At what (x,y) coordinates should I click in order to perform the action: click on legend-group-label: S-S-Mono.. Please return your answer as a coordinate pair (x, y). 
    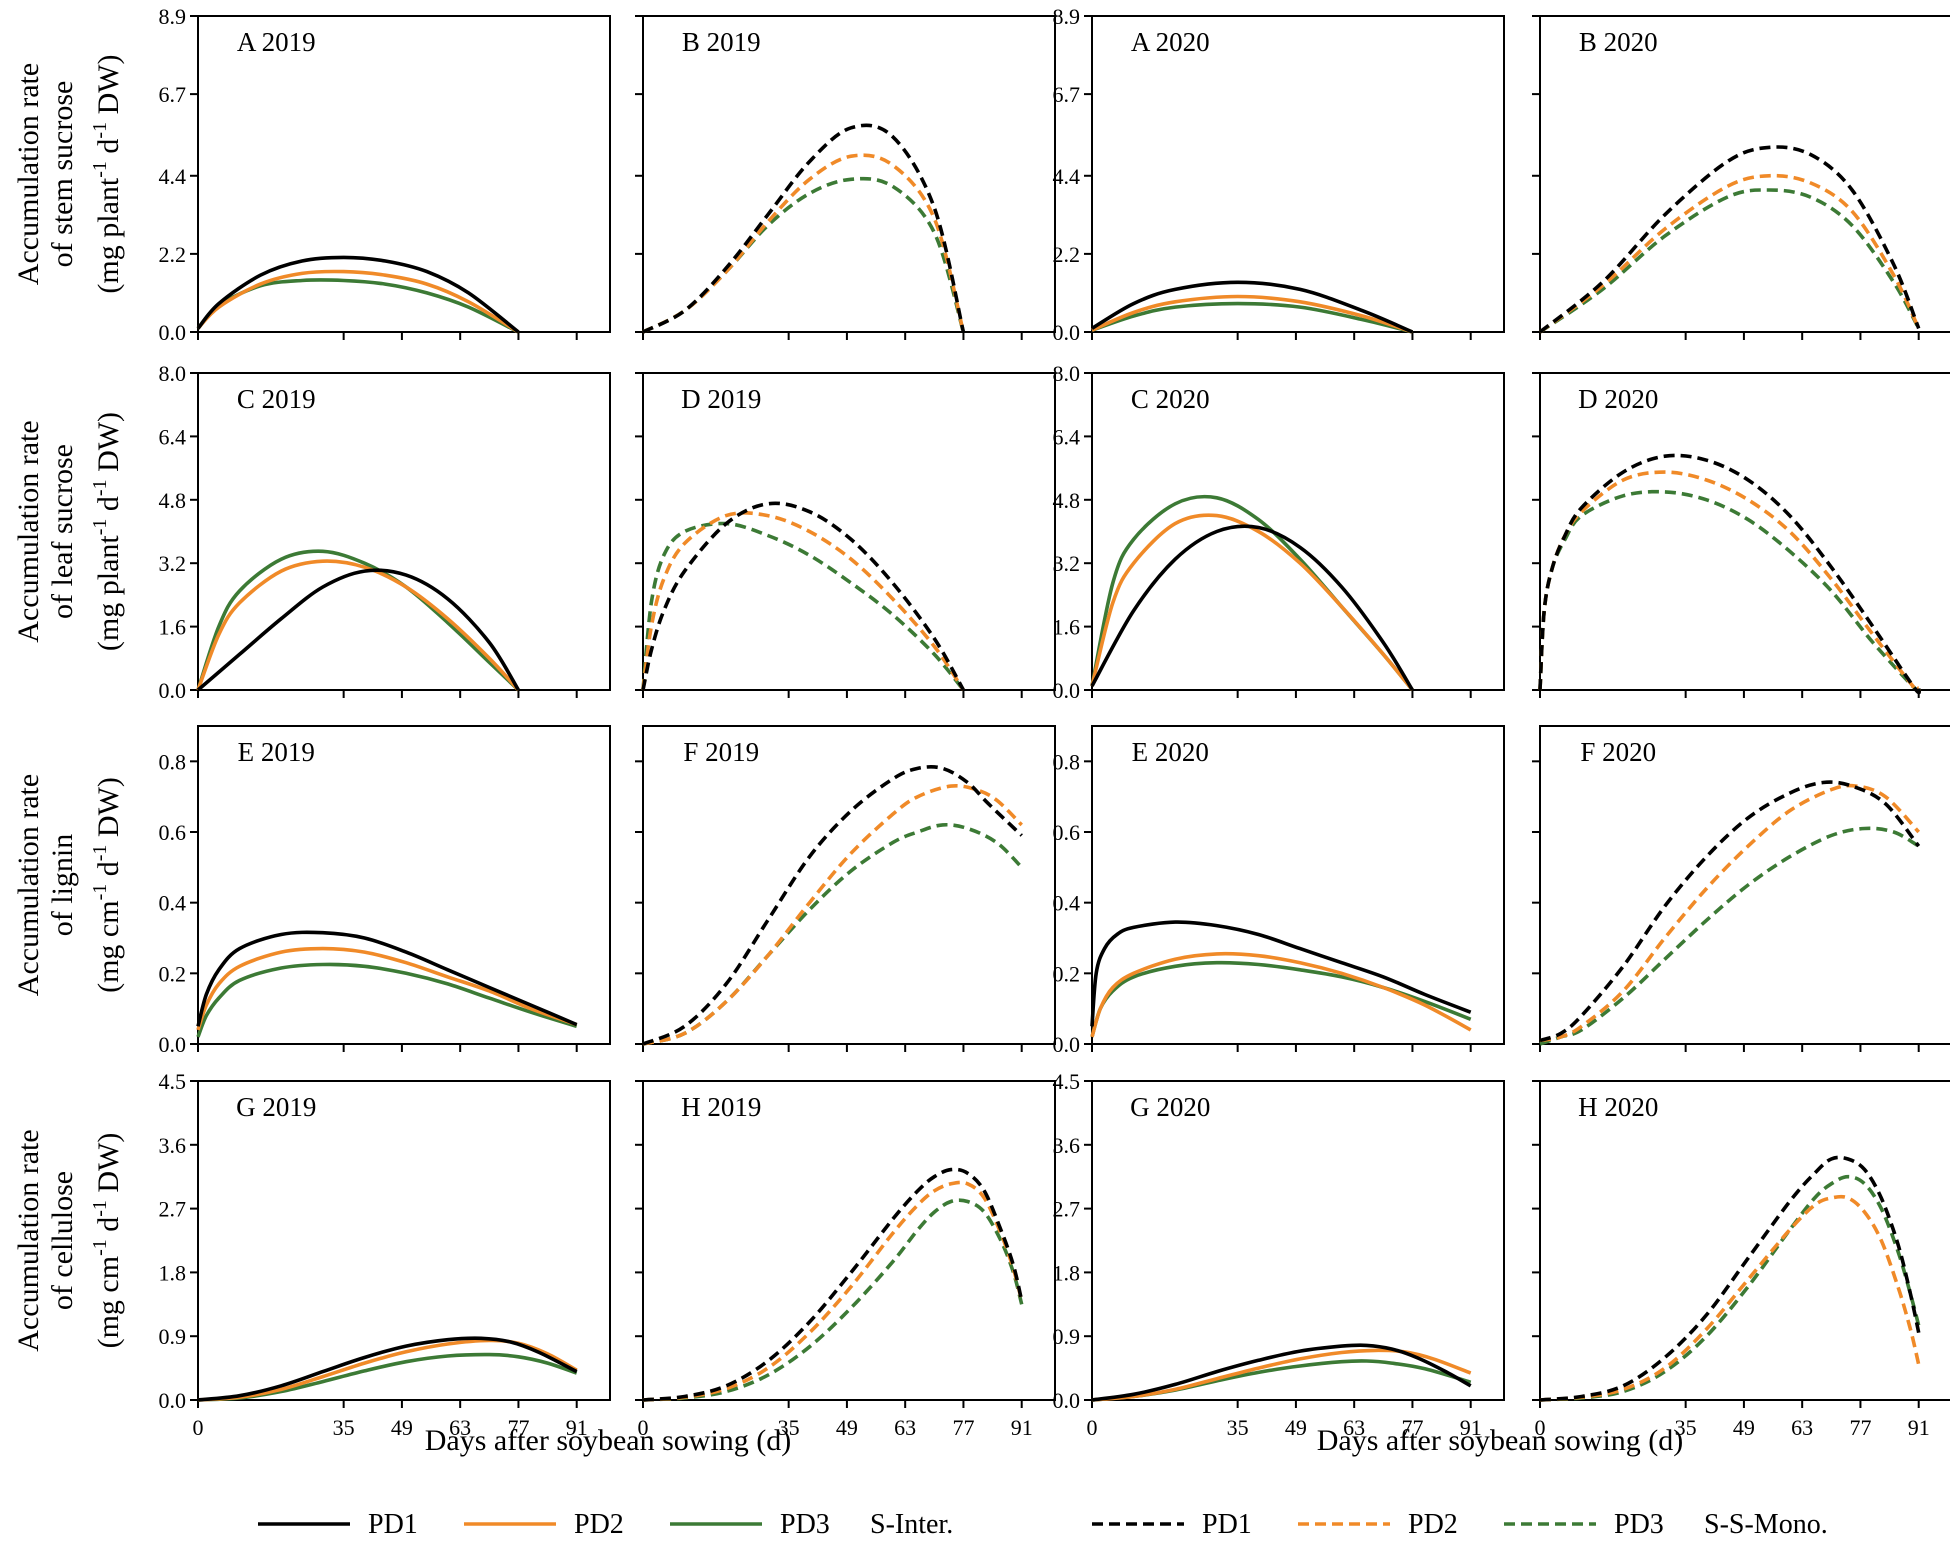
    Looking at the image, I should click on (1766, 1524).